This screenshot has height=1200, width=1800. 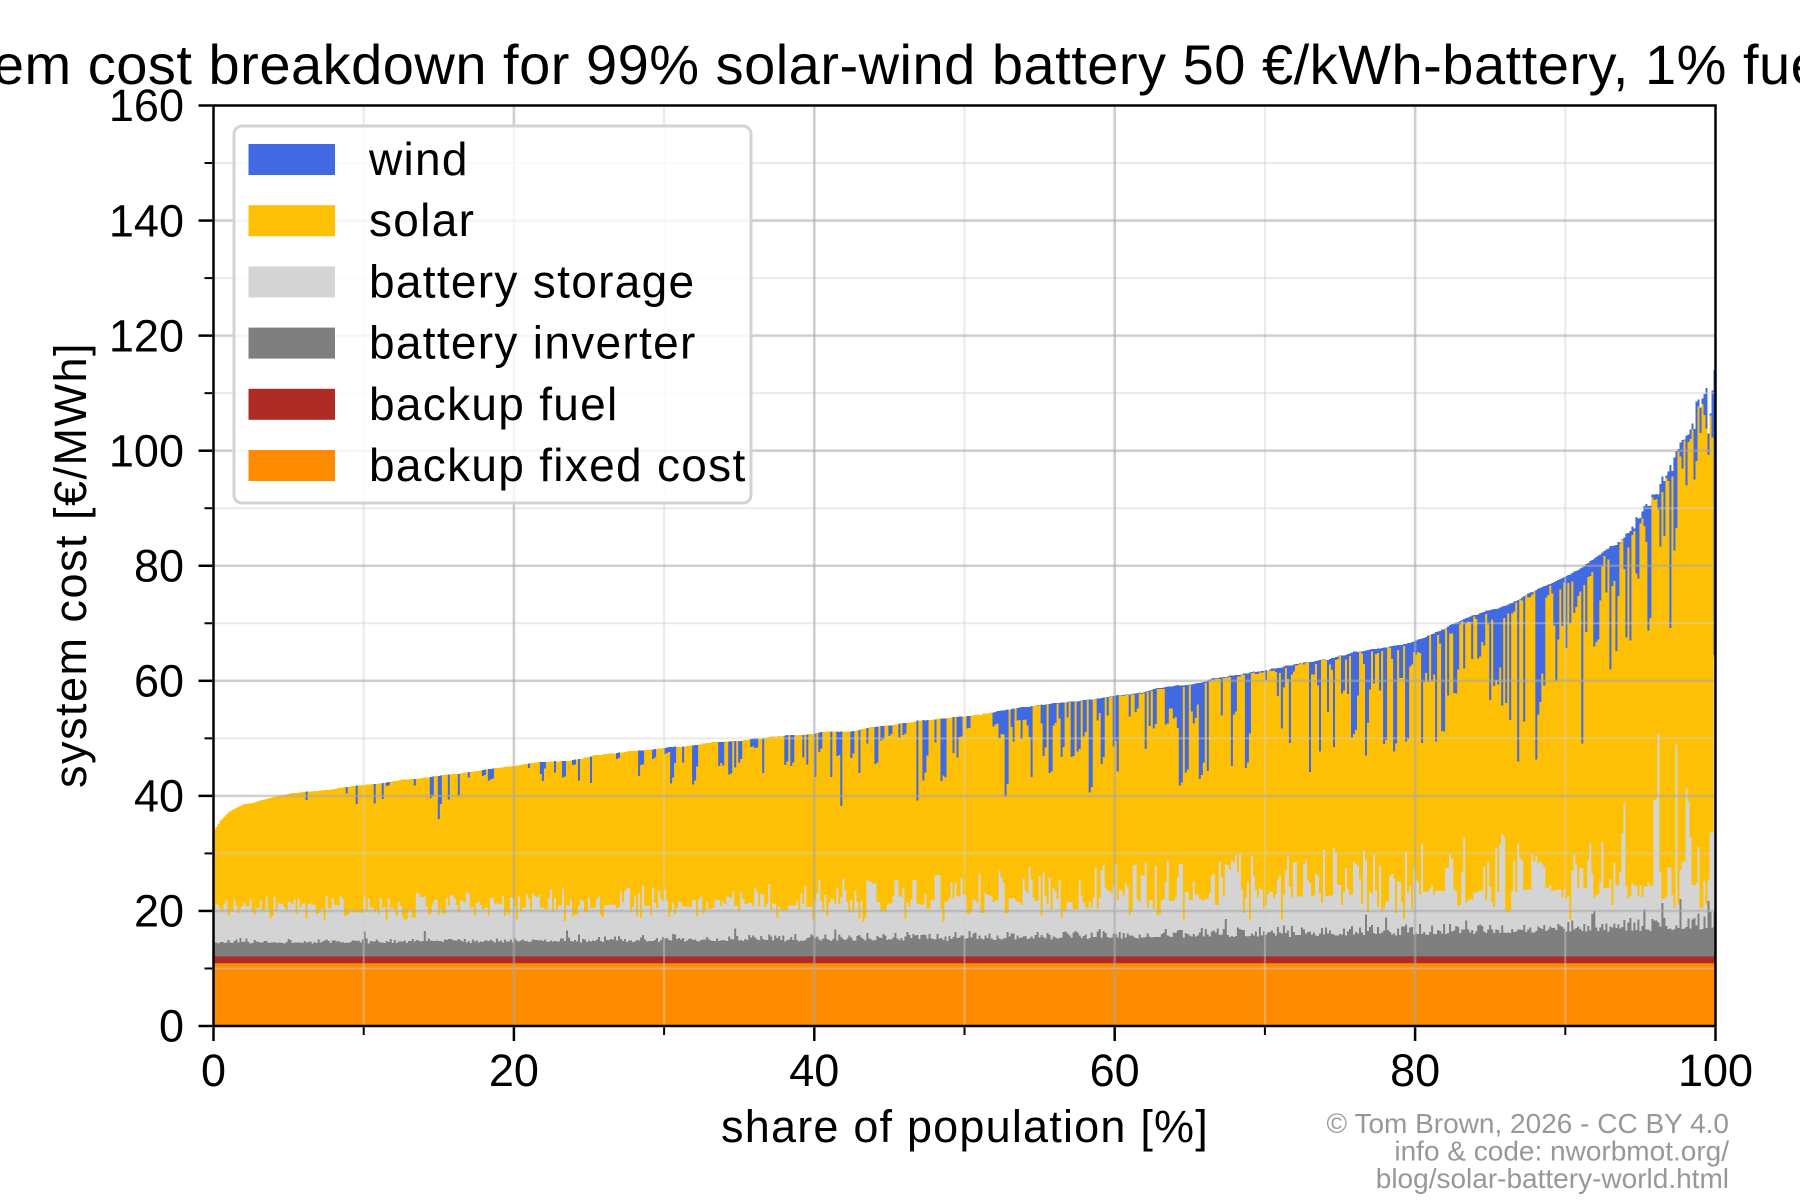 I want to click on svg-text: backup fixed cost, so click(x=558, y=465).